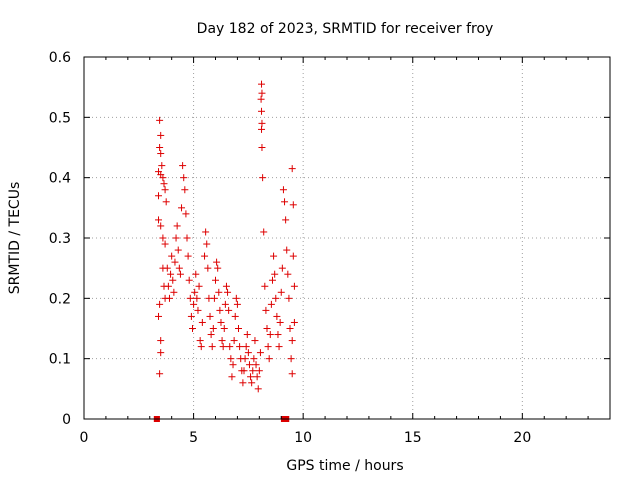  Describe the element at coordinates (344, 466) in the screenshot. I see `x-axis-label: GPS time / hours` at that location.